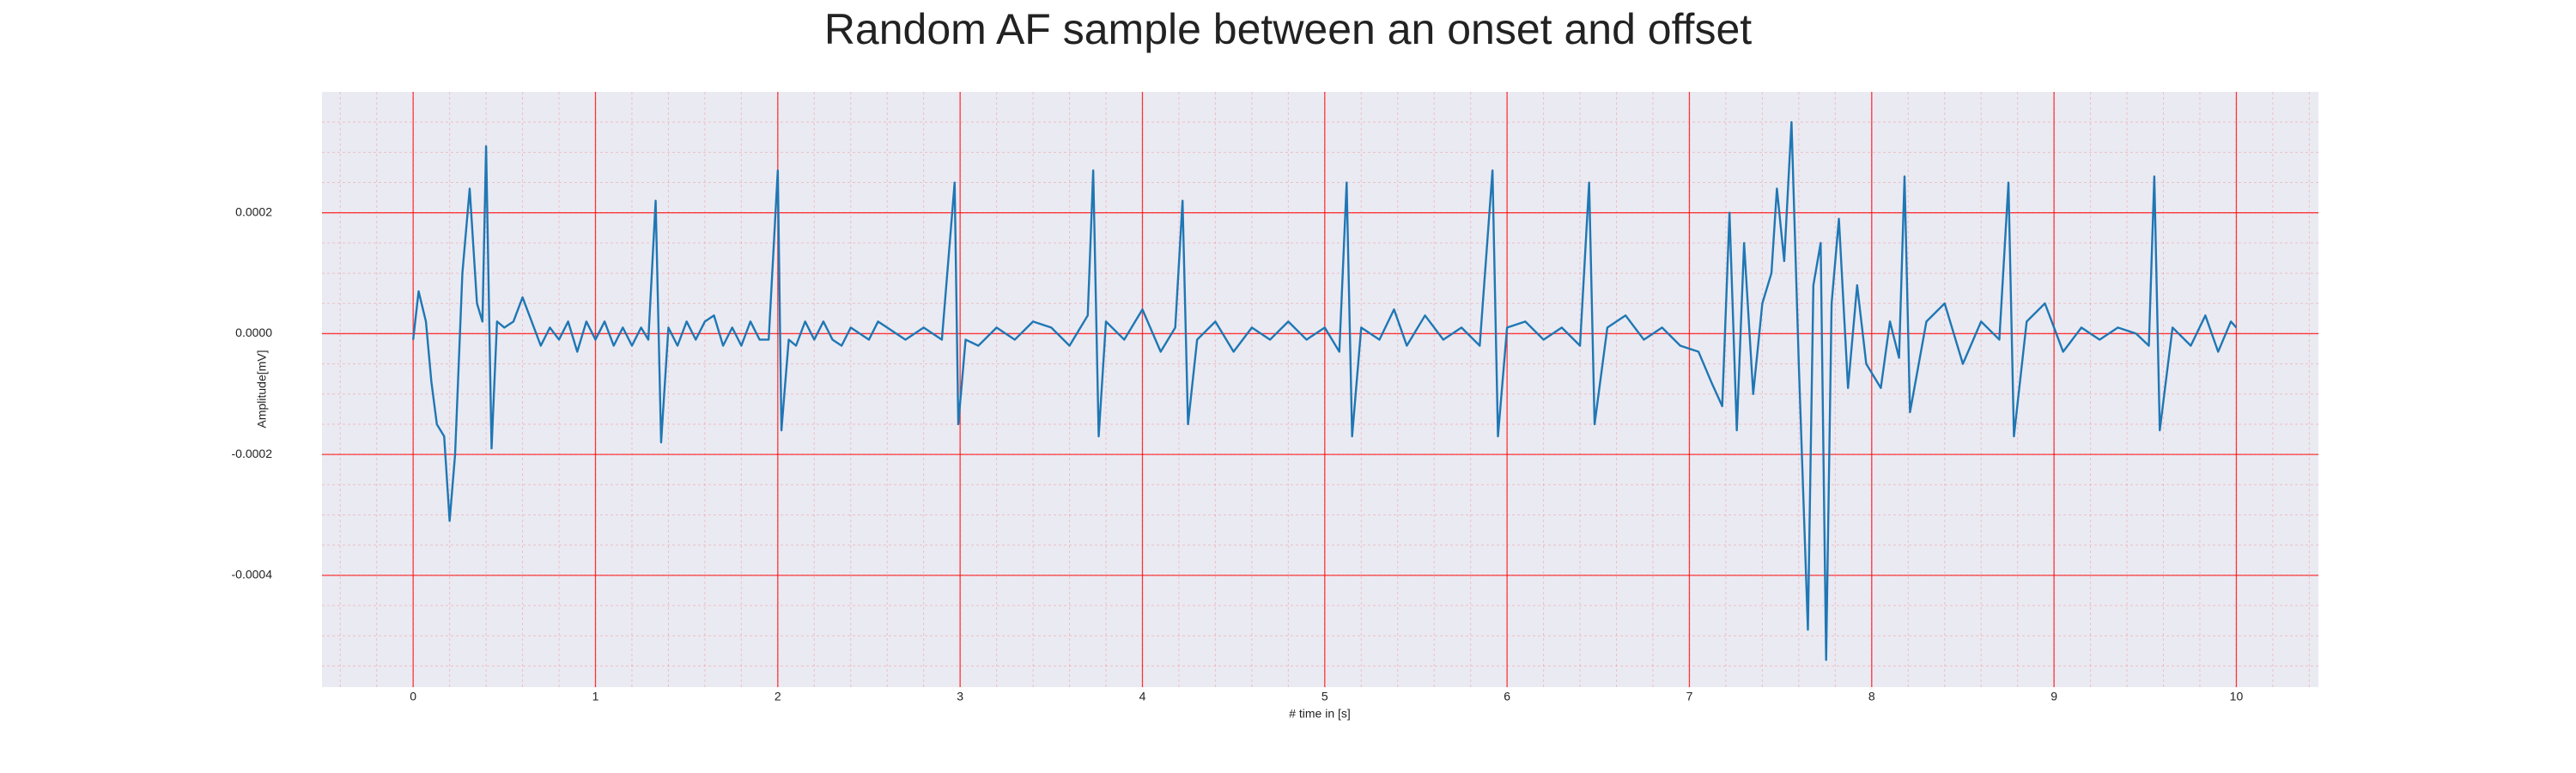 The width and height of the screenshot is (2576, 773). I want to click on x-tick-label: 2, so click(778, 696).